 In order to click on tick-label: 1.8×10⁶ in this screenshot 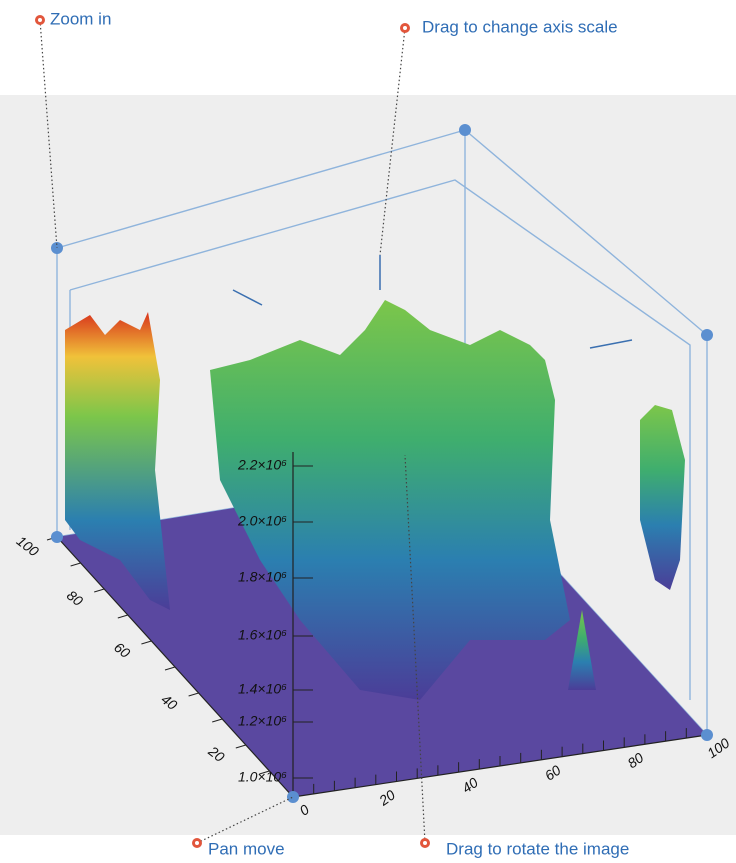, I will do `click(262, 577)`.